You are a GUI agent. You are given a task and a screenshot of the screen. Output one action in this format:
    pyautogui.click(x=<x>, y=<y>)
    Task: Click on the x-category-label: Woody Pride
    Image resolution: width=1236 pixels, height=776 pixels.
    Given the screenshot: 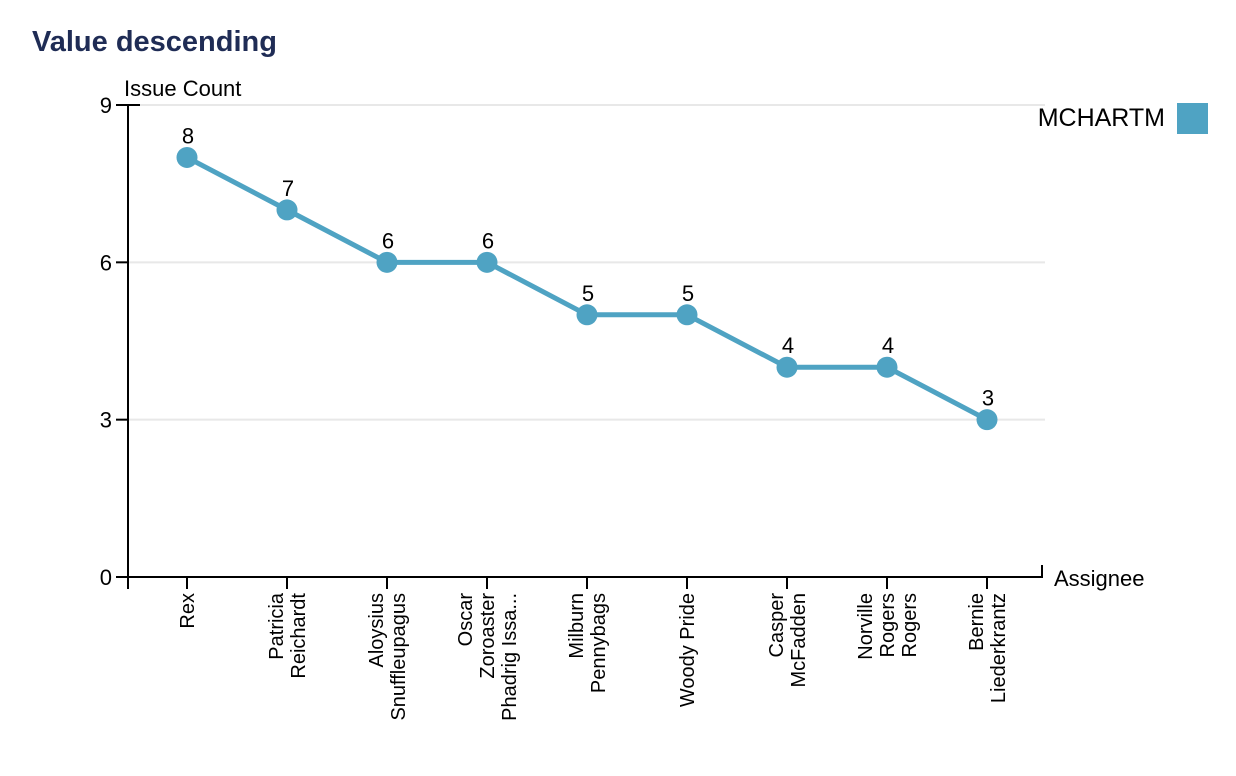 What is the action you would take?
    pyautogui.click(x=688, y=650)
    